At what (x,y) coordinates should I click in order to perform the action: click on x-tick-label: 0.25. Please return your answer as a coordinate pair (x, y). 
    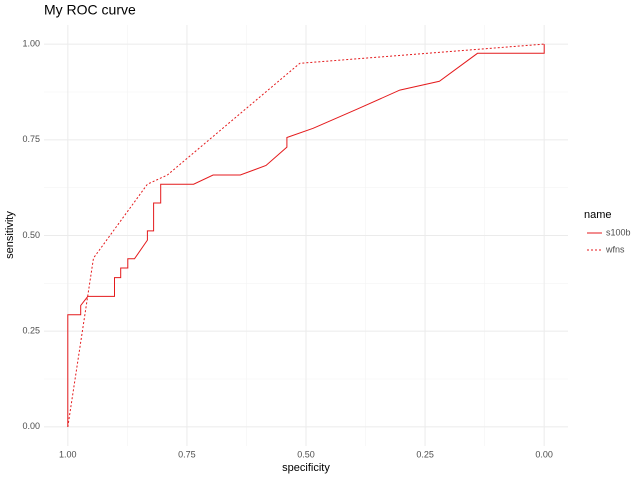
    Looking at the image, I should click on (425, 454).